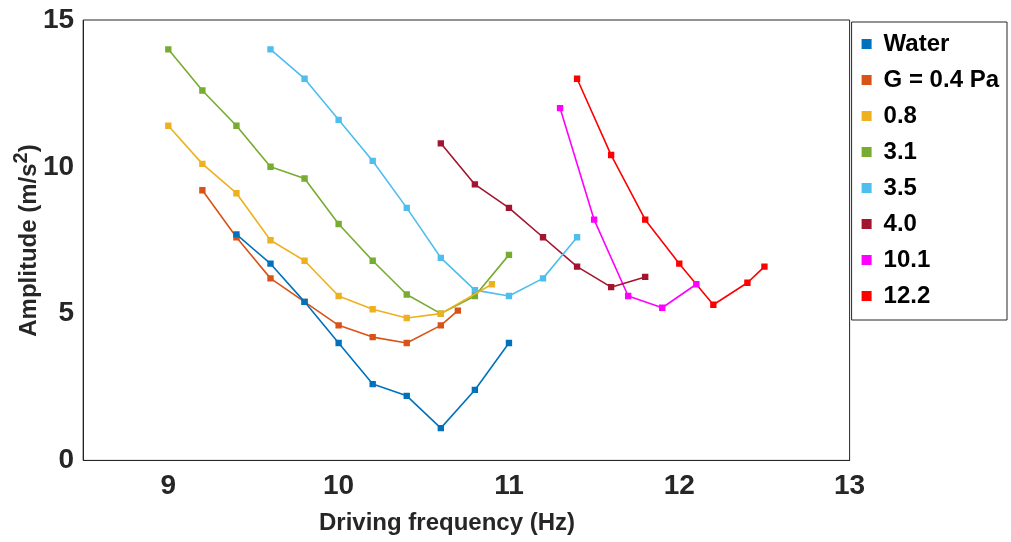 The width and height of the screenshot is (1011, 542). Describe the element at coordinates (66, 459) in the screenshot. I see `y-tick-label: 0` at that location.